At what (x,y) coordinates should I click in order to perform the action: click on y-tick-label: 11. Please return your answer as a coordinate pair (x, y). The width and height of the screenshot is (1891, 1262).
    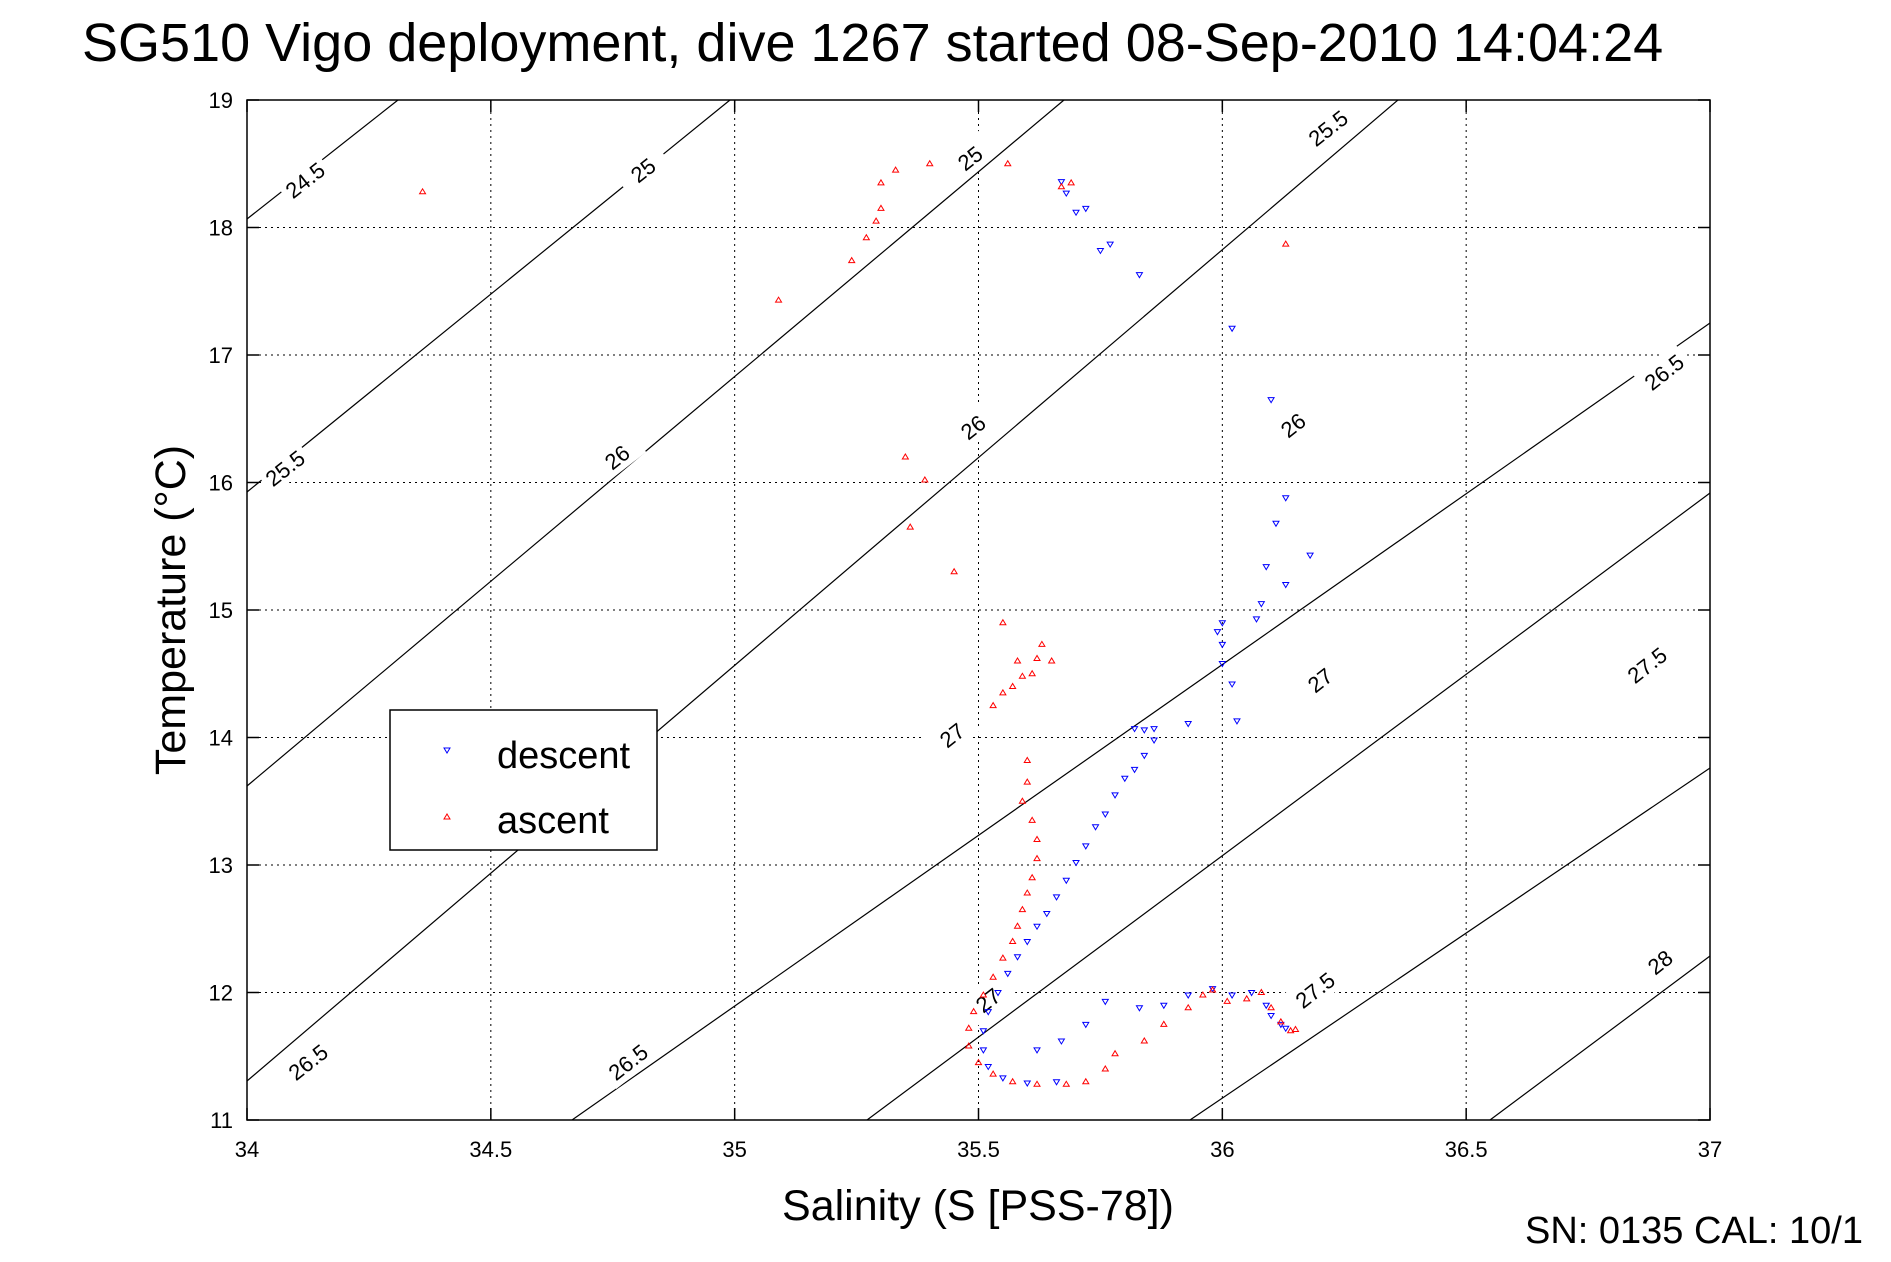
    Looking at the image, I should click on (221, 1120).